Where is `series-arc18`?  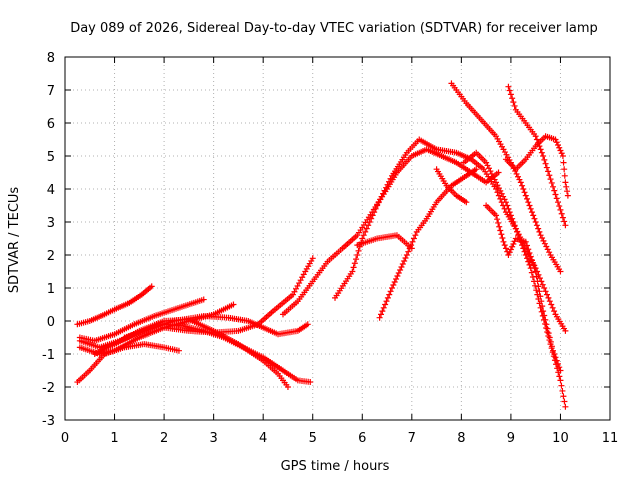 series-arc18 is located at coordinates (537, 156).